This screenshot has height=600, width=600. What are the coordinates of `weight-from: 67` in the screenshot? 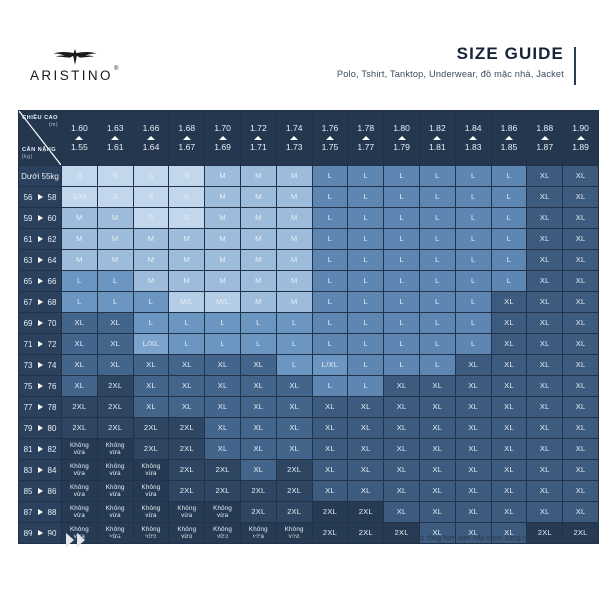 It's located at (28, 302).